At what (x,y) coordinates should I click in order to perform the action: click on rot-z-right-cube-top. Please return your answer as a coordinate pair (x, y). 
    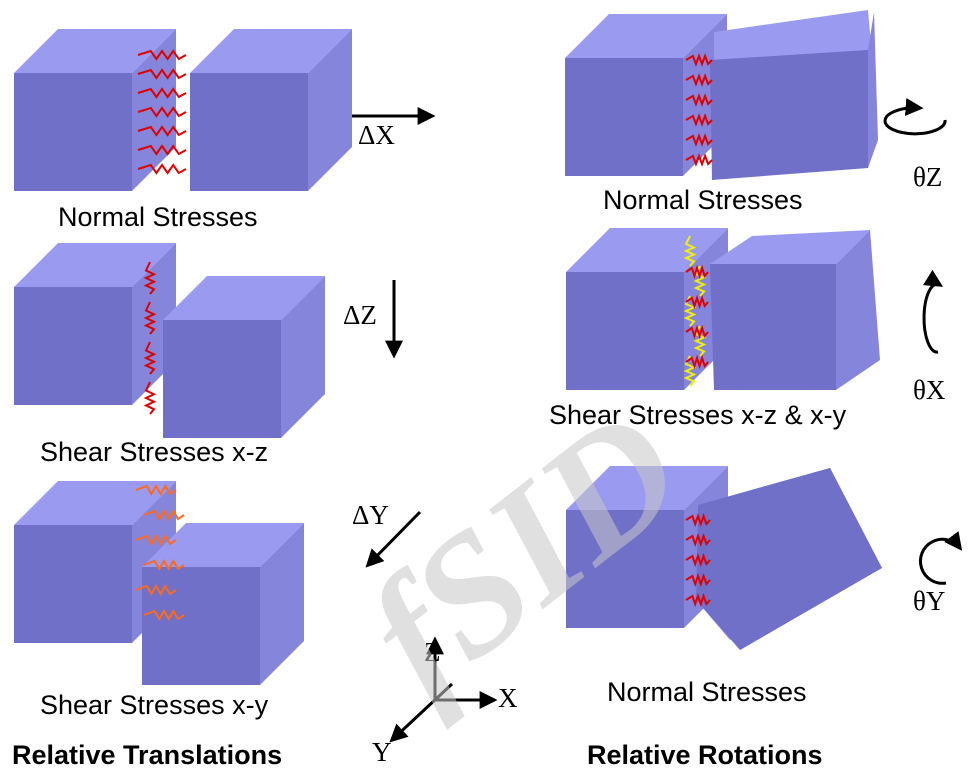
    Looking at the image, I should click on (793, 35).